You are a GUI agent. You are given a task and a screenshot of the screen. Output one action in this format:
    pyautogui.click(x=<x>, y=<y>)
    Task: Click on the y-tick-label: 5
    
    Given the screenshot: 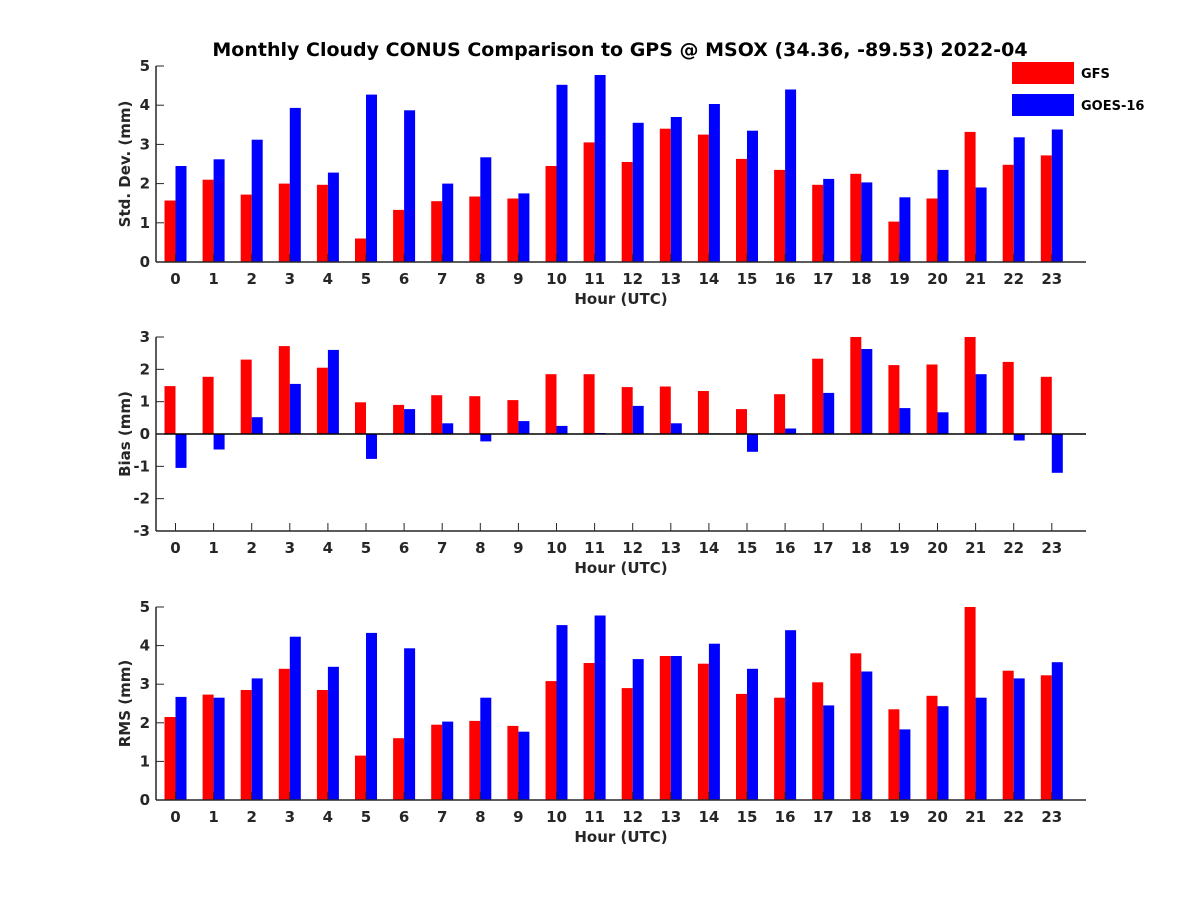 What is the action you would take?
    pyautogui.click(x=145, y=66)
    